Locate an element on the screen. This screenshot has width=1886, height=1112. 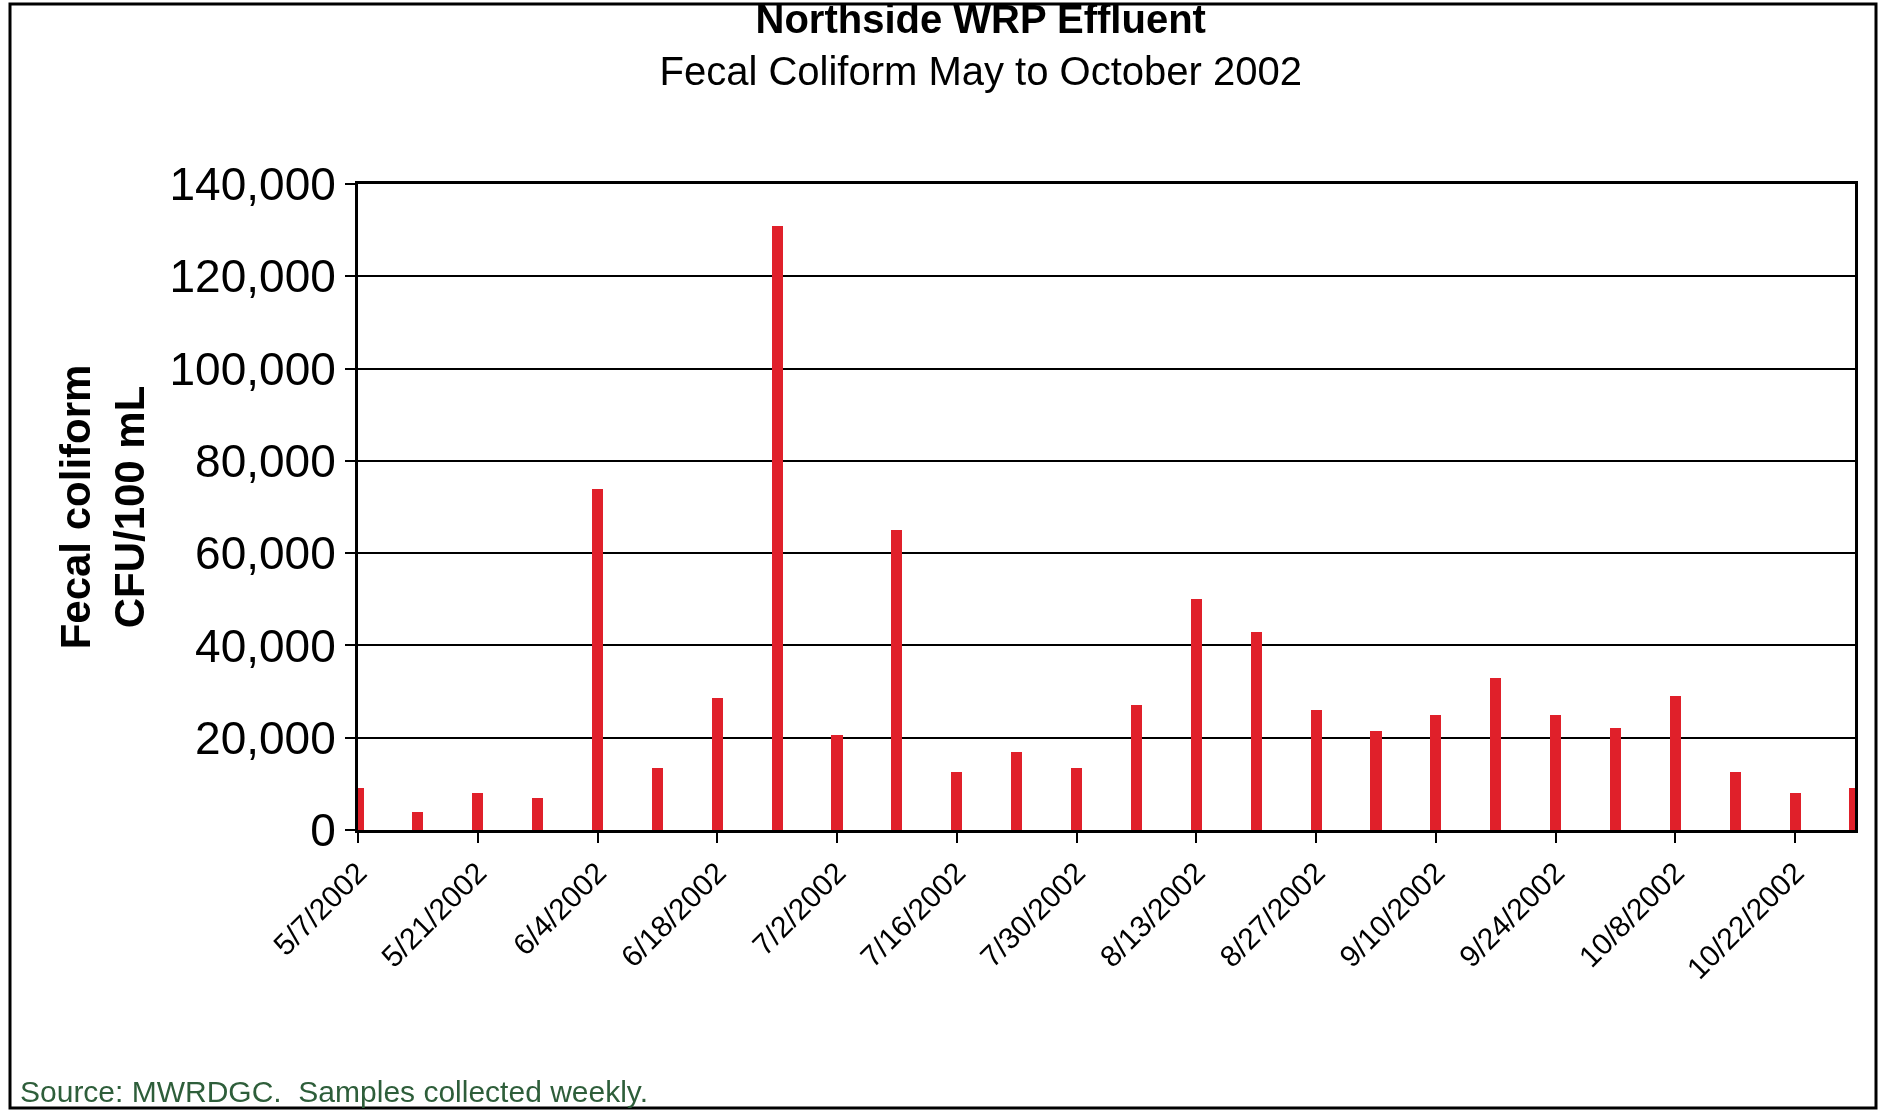
y-tick-label: 140,000 is located at coordinates (252, 184).